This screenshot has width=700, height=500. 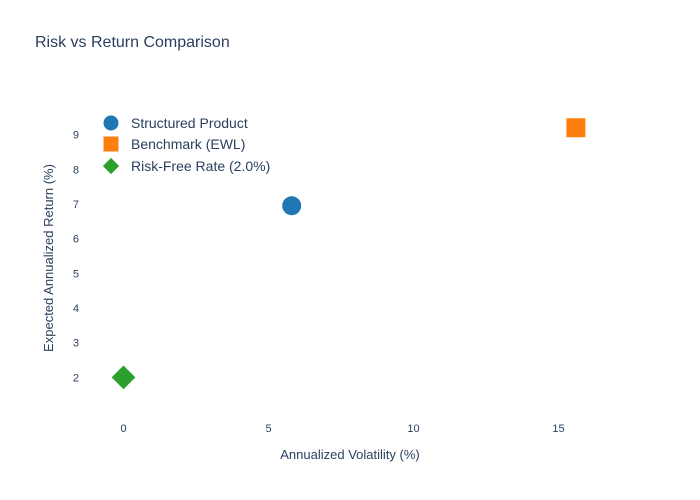 I want to click on legend-circle-icon, so click(x=111, y=123).